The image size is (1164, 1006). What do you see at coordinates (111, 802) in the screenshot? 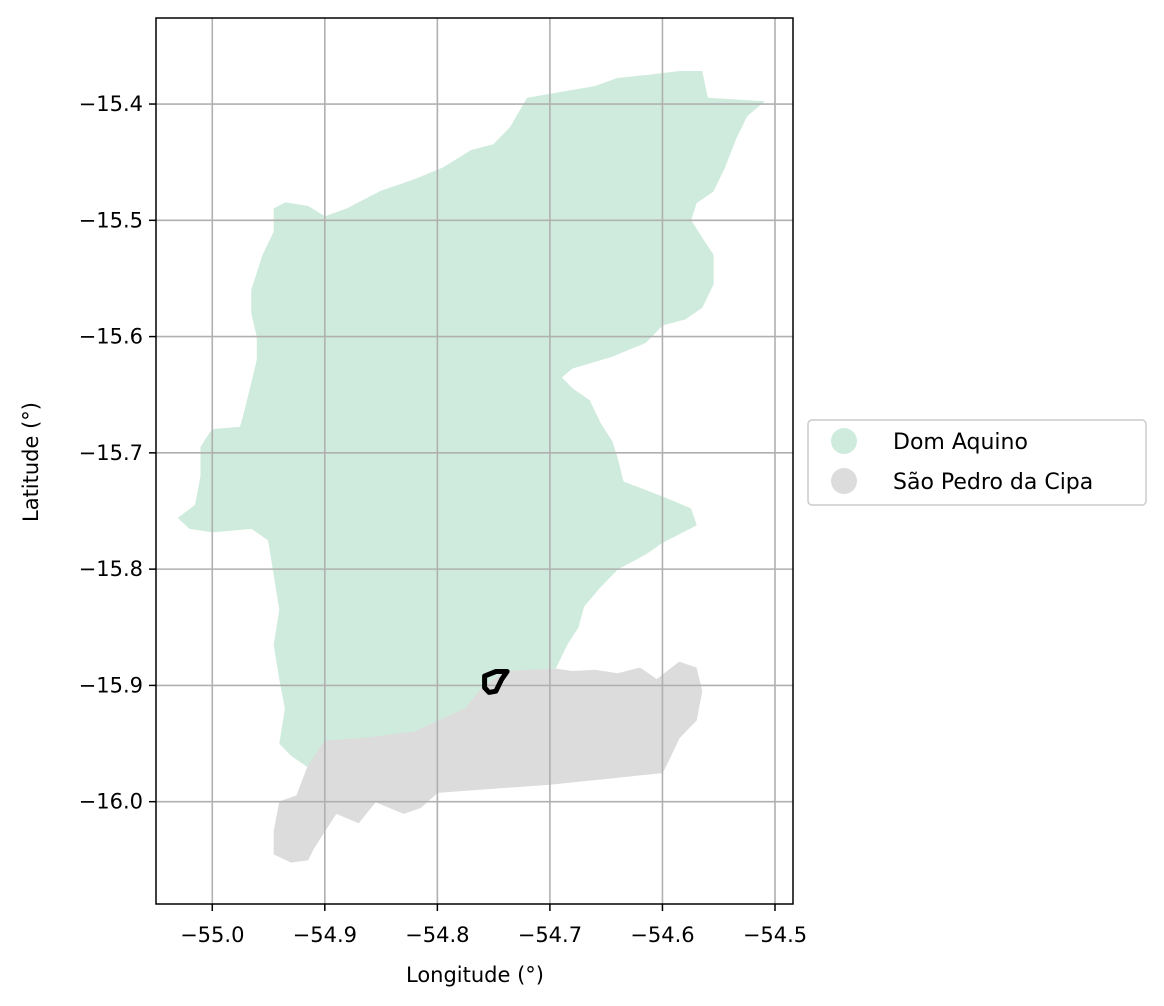
I see `y-tick-label: −16.0` at bounding box center [111, 802].